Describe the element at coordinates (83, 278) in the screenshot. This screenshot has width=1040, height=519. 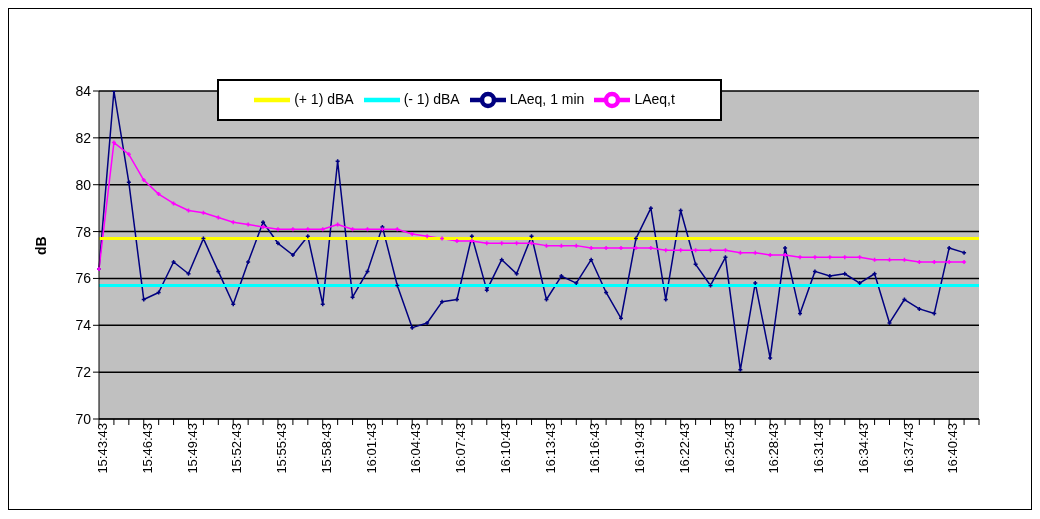
I see `y-tick-label: 76` at that location.